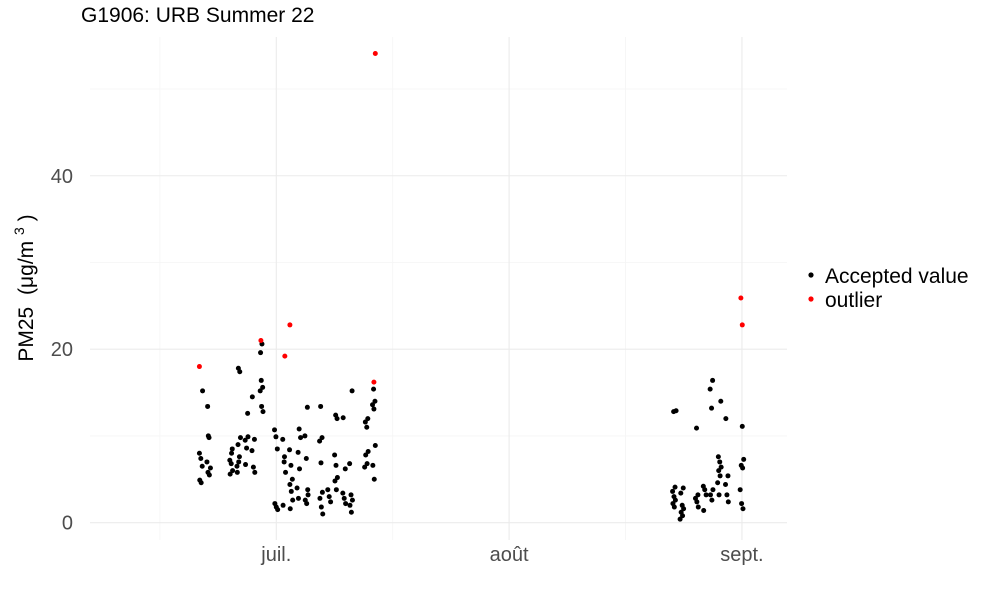 This screenshot has width=1000, height=600. What do you see at coordinates (62, 177) in the screenshot?
I see `y-tick-label: 40` at bounding box center [62, 177].